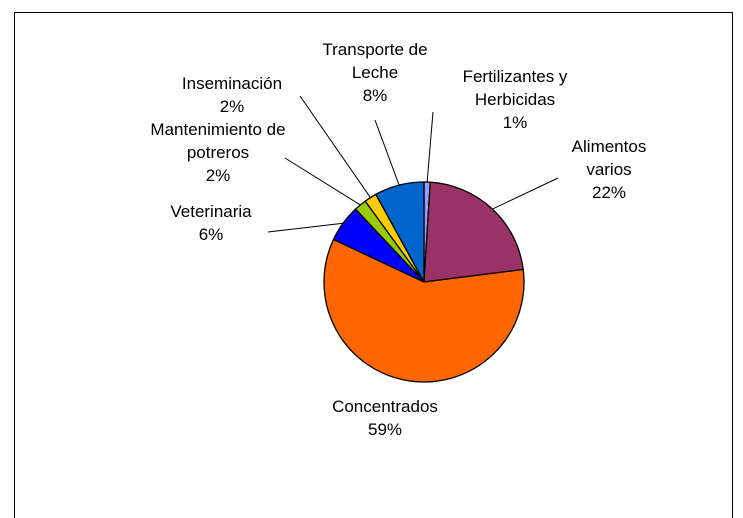 The height and width of the screenshot is (518, 743). What do you see at coordinates (211, 234) in the screenshot?
I see `slice-label-value: 6%` at bounding box center [211, 234].